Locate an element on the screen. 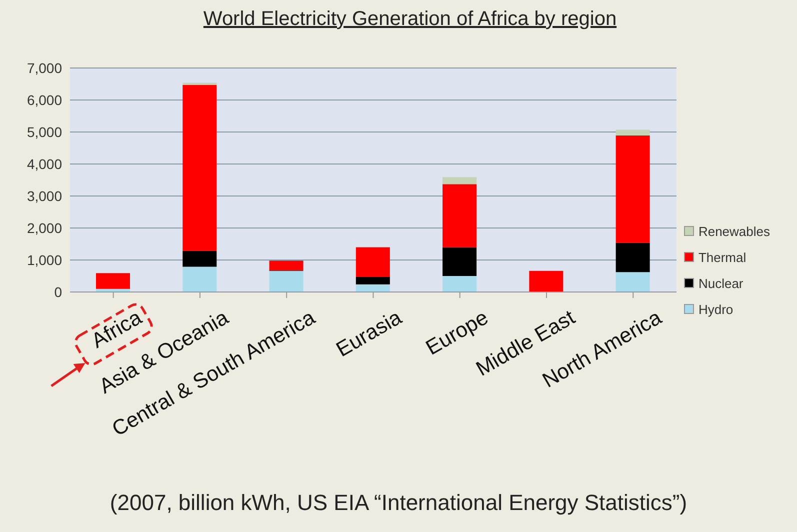 The height and width of the screenshot is (532, 797). y-tick-label: 0 is located at coordinates (58, 292).